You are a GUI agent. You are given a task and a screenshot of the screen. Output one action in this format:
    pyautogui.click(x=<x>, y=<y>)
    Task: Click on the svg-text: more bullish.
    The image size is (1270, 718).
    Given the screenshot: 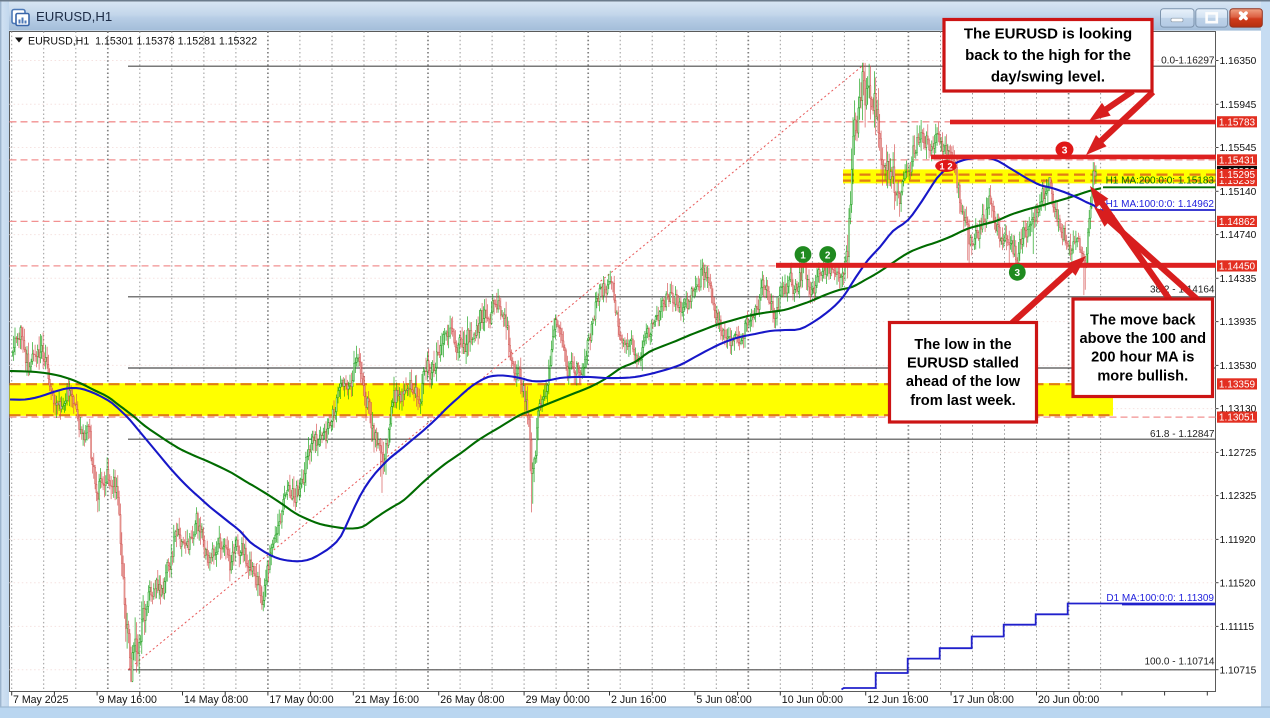 What is the action you would take?
    pyautogui.click(x=1142, y=376)
    